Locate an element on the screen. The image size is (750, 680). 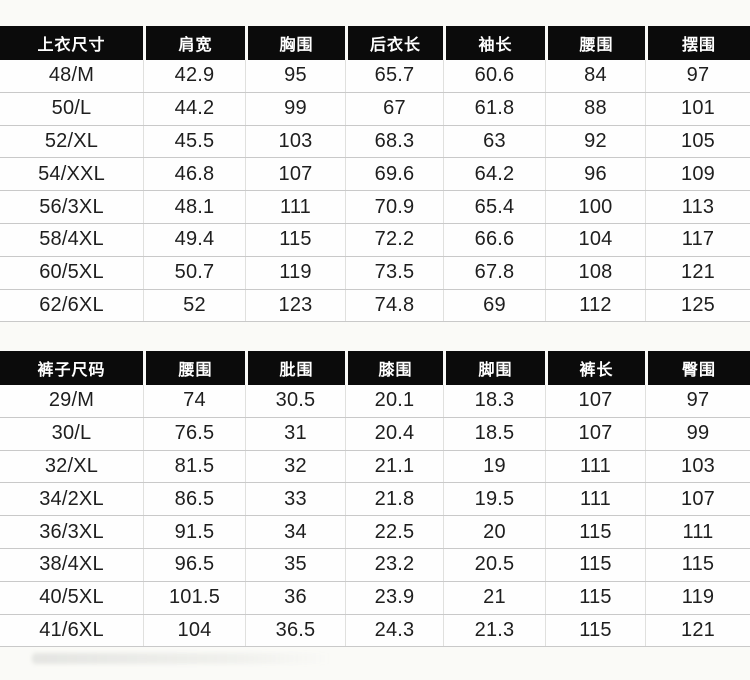
value-cell: 113 is located at coordinates (697, 207).